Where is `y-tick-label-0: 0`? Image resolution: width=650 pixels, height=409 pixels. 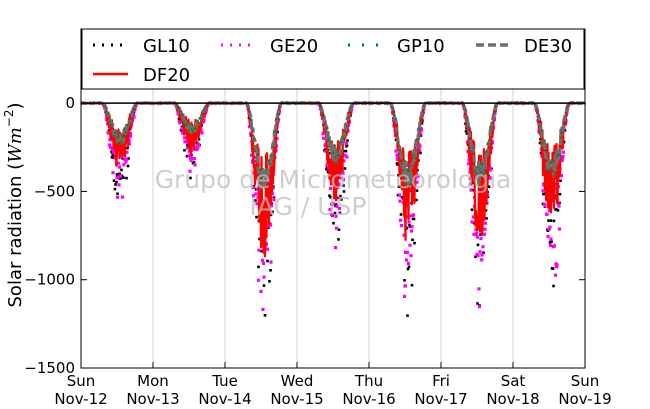 y-tick-label-0: 0 is located at coordinates (70, 103).